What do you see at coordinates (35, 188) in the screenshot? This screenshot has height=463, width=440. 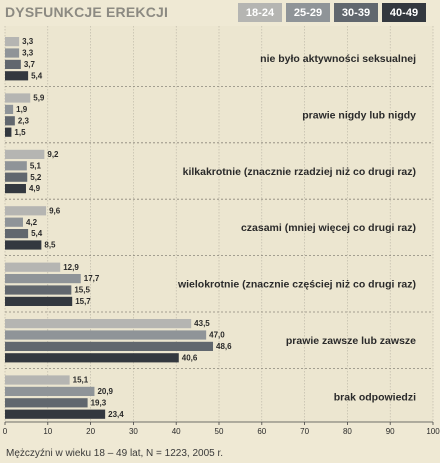 I see `bar-value-label: 4,9` at bounding box center [35, 188].